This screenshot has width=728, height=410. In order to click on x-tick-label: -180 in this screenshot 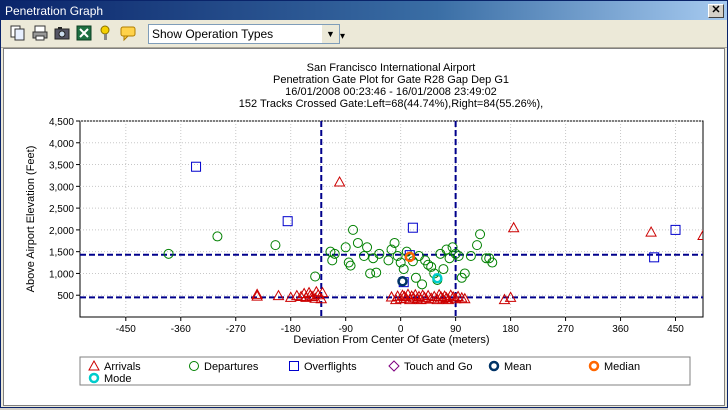, I will do `click(291, 329)`.